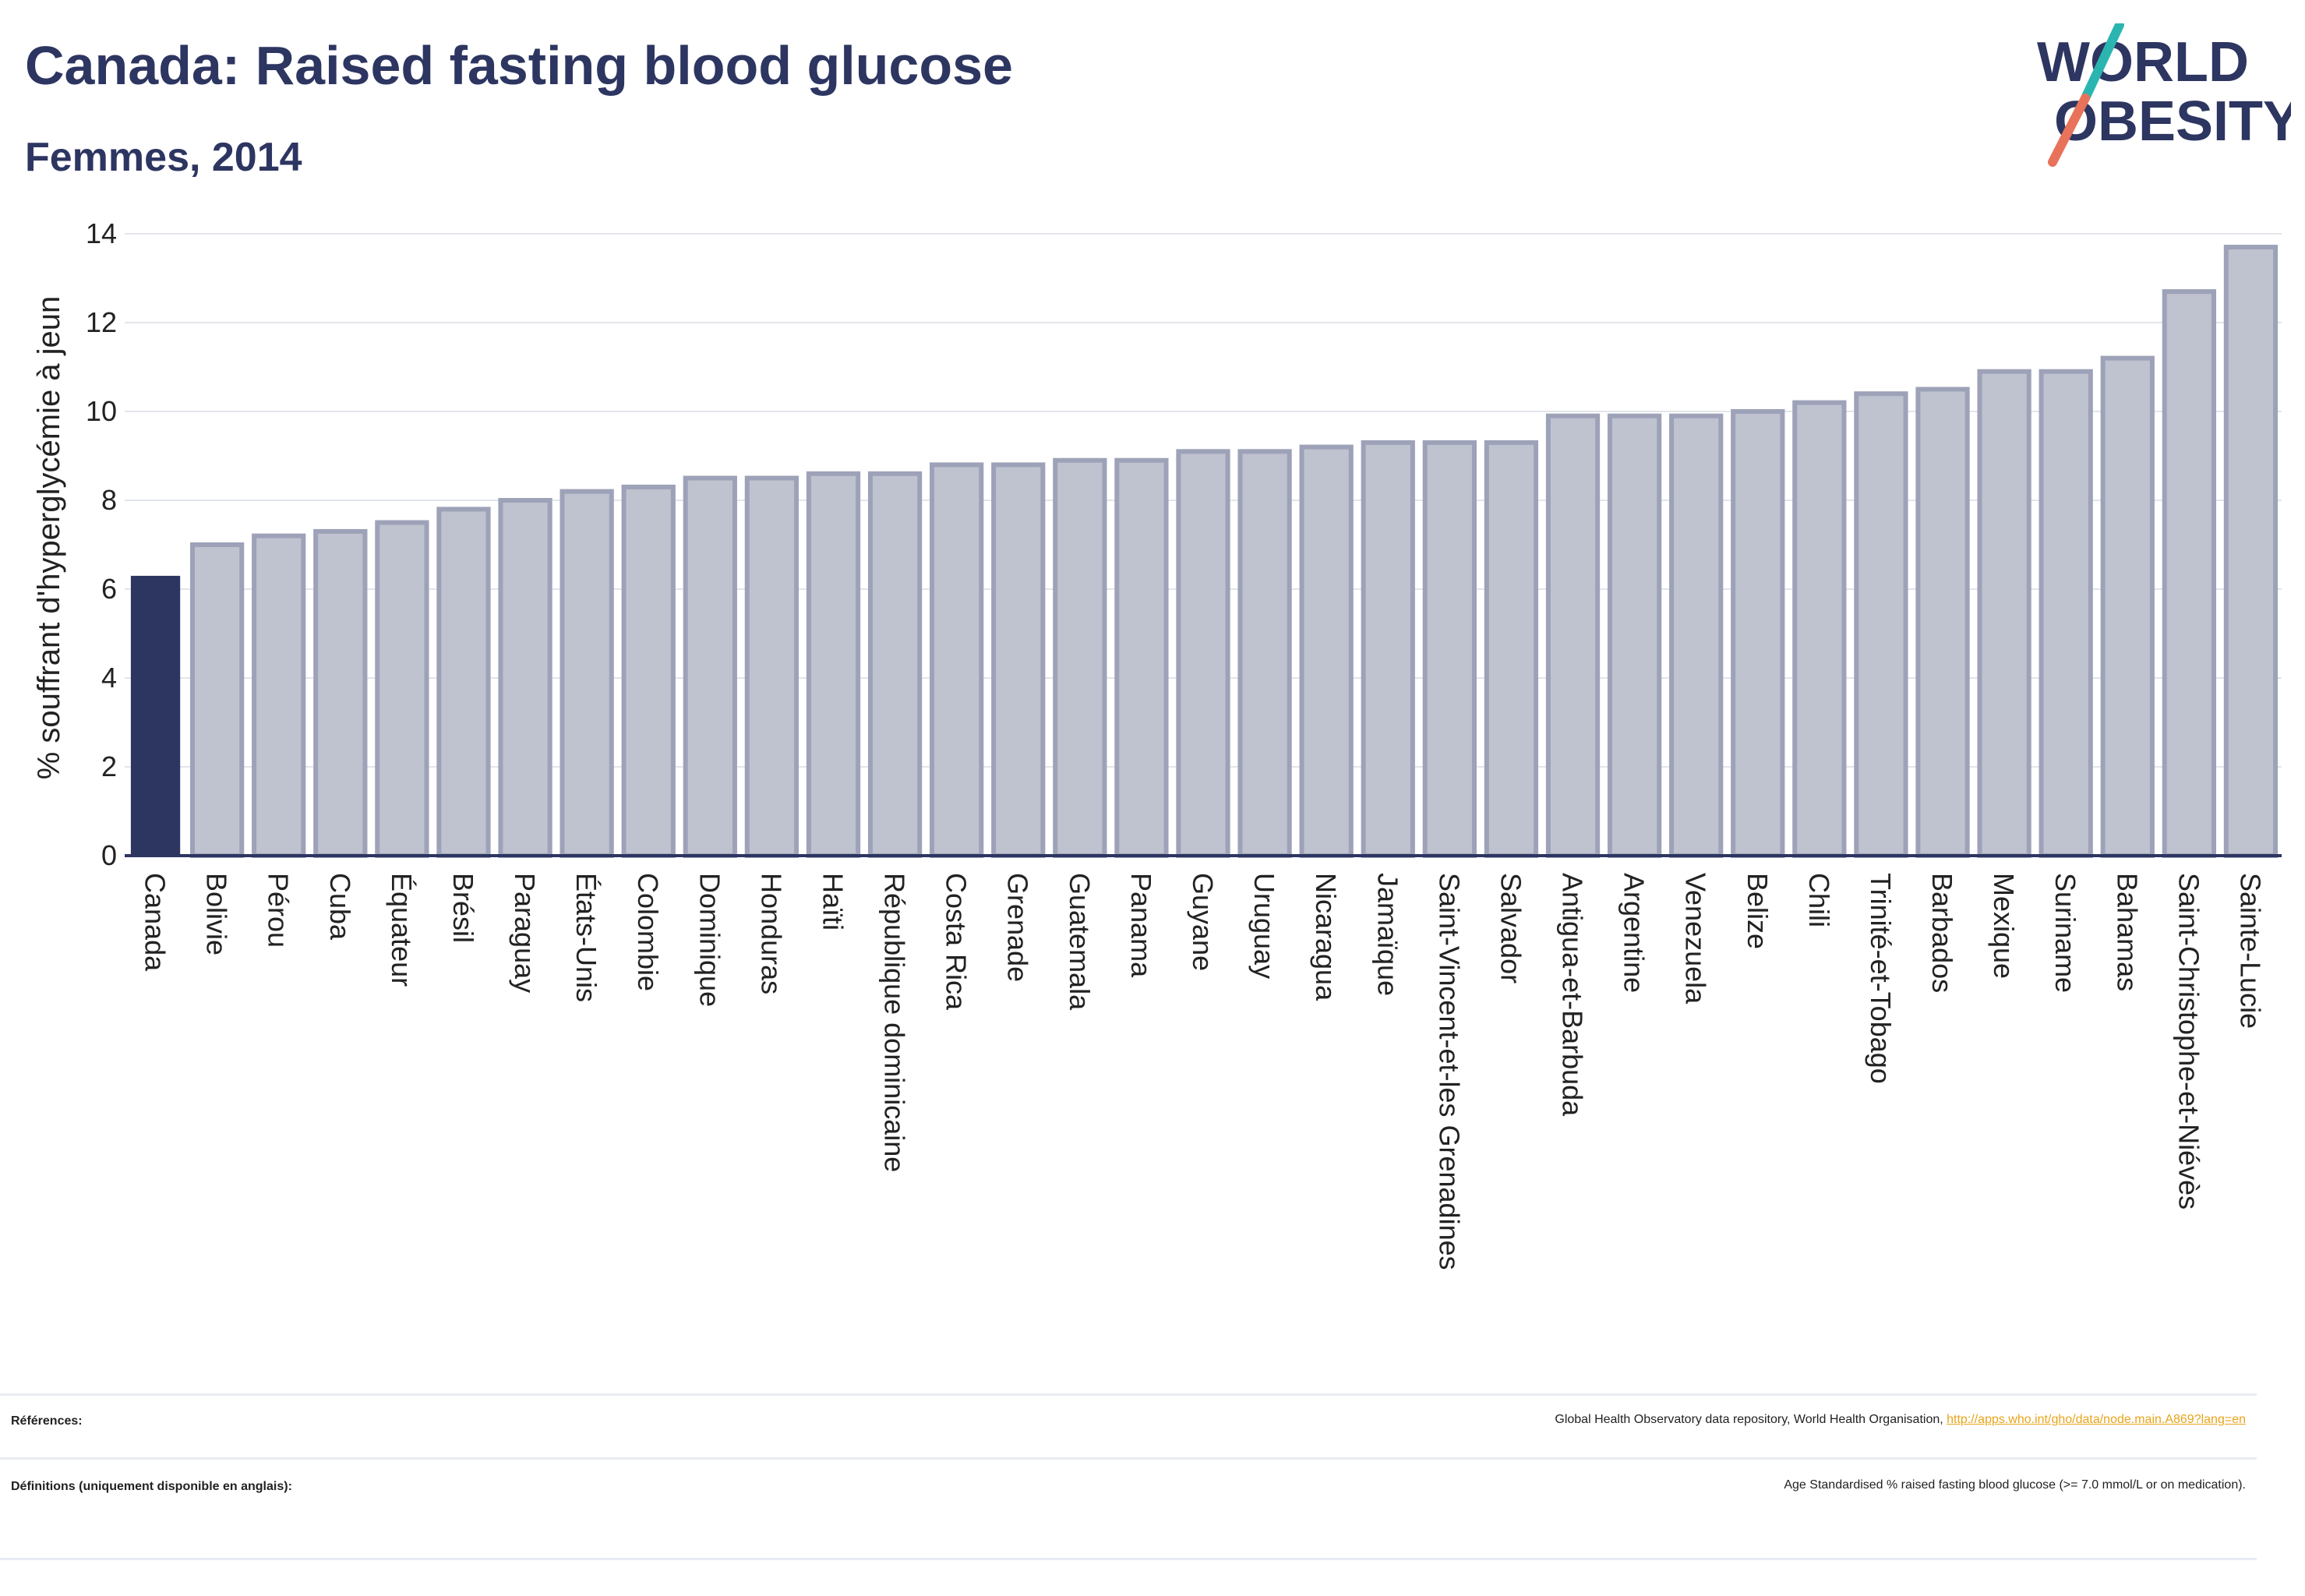  What do you see at coordinates (709, 940) in the screenshot?
I see `x-tick-label: Dominique` at bounding box center [709, 940].